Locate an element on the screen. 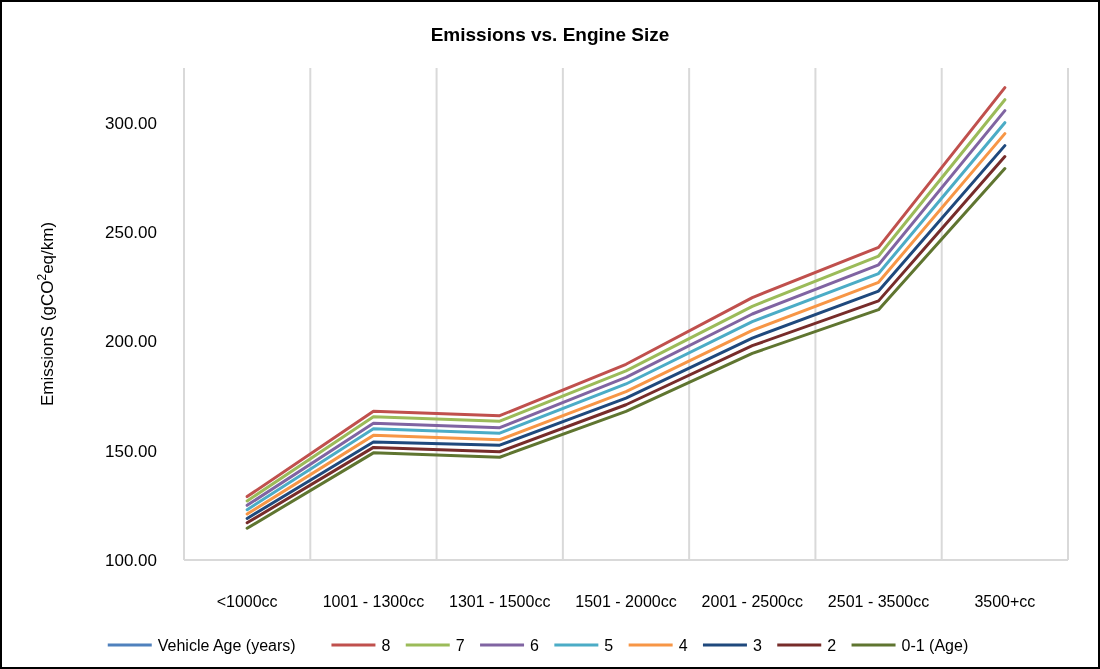  legend-label: 3 is located at coordinates (757, 645).